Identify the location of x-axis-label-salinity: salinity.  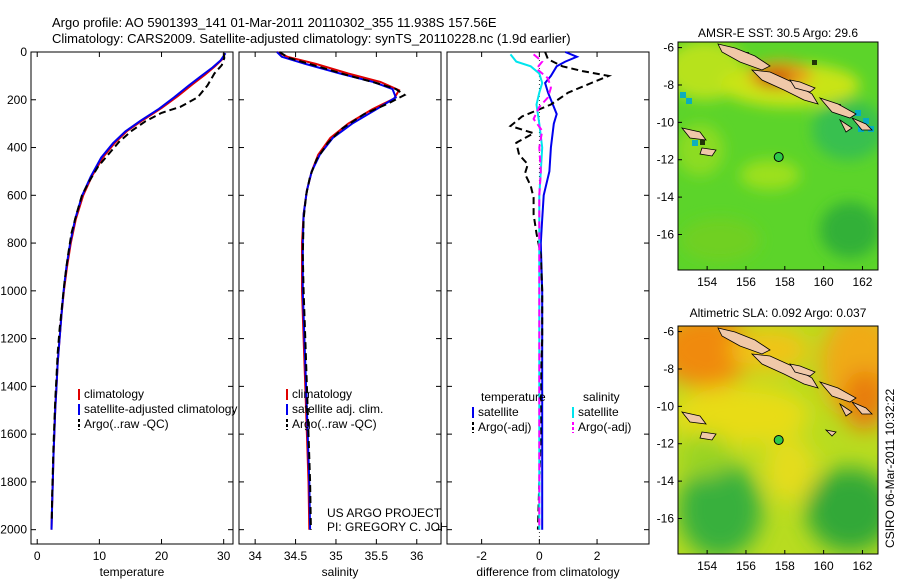
(340, 572).